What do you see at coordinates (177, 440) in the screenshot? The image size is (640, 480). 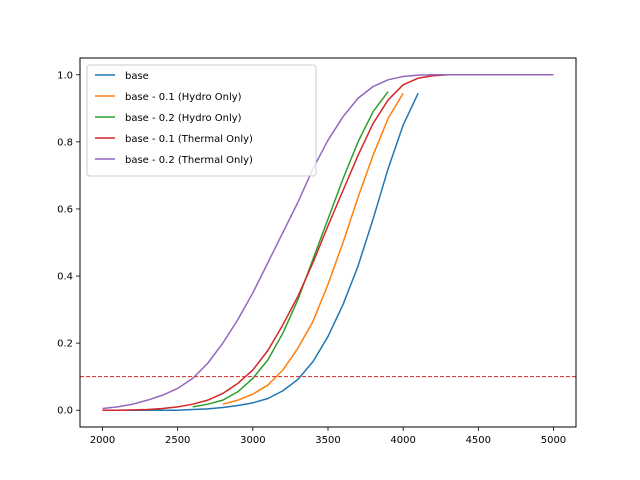 I see `x-tick-label: 2500` at bounding box center [177, 440].